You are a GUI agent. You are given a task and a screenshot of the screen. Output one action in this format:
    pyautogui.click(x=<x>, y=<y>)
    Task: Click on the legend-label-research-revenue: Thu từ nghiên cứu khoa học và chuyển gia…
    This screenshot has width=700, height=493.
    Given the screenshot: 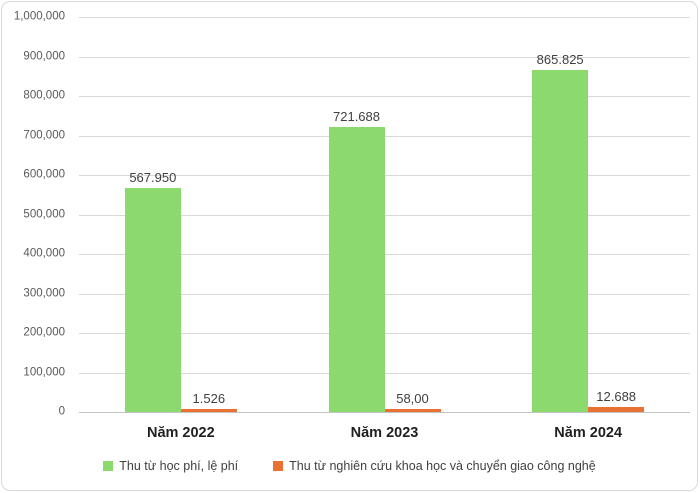 What is the action you would take?
    pyautogui.click(x=442, y=466)
    